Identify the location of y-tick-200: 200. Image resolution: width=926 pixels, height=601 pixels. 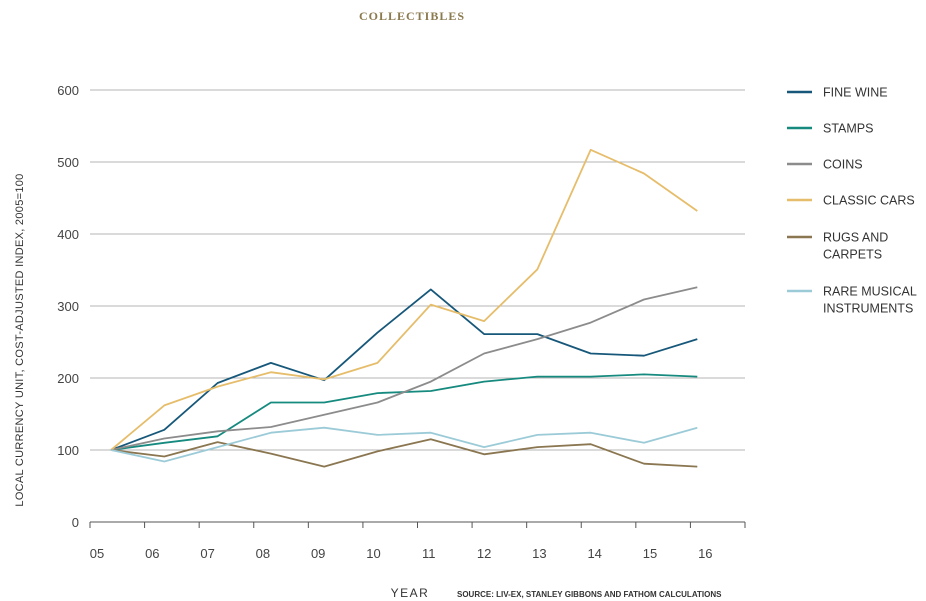
(68, 378).